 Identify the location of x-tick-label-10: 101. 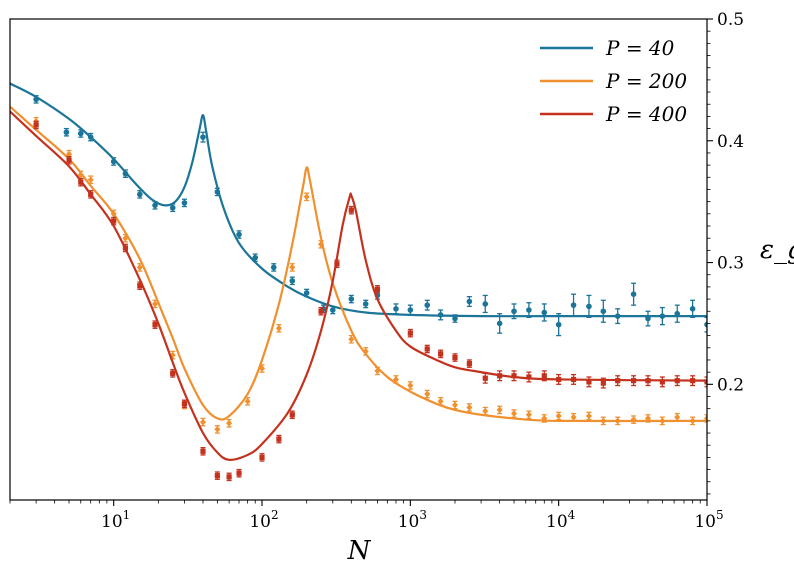
(115, 520).